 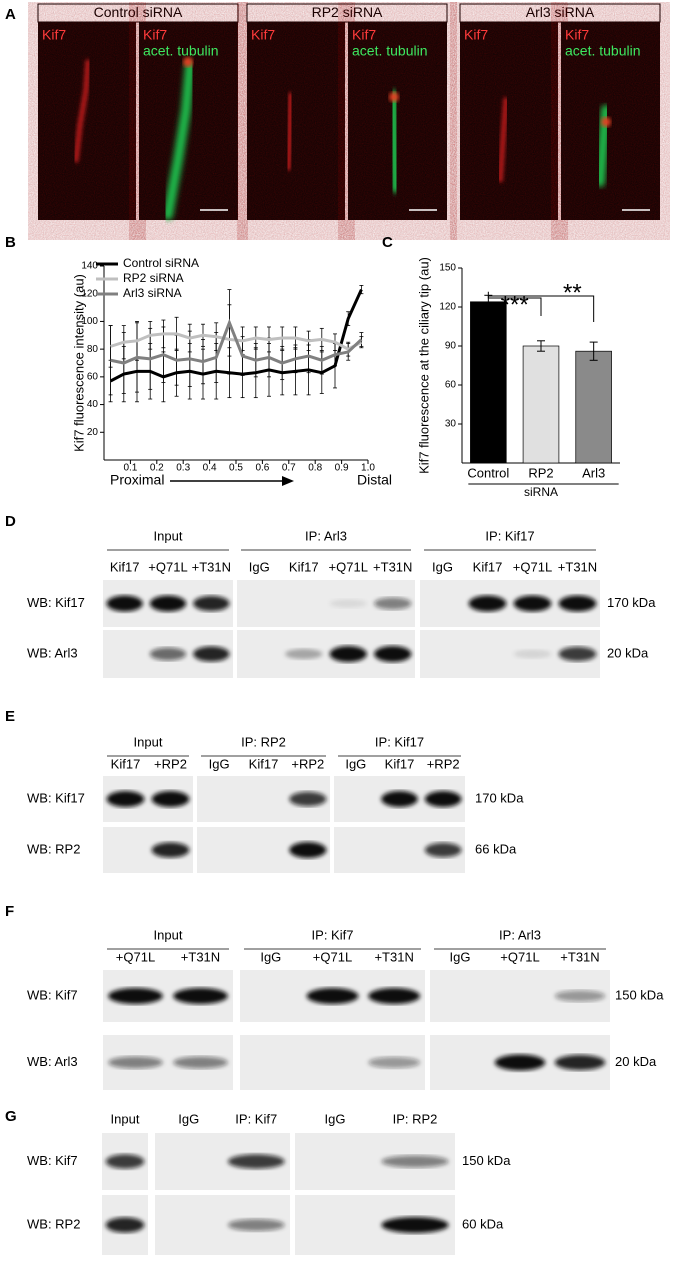 I want to click on kif7-tip, so click(x=606, y=122).